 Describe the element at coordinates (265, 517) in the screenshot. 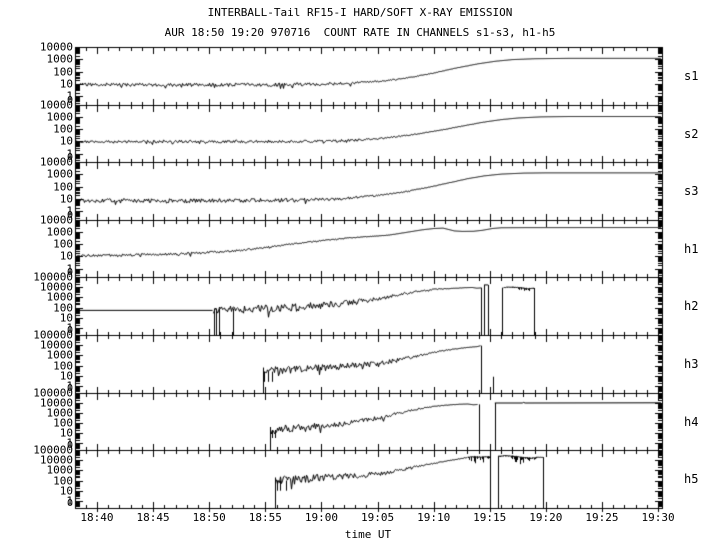

I see `x-tick-label-18:55: 18:55` at that location.